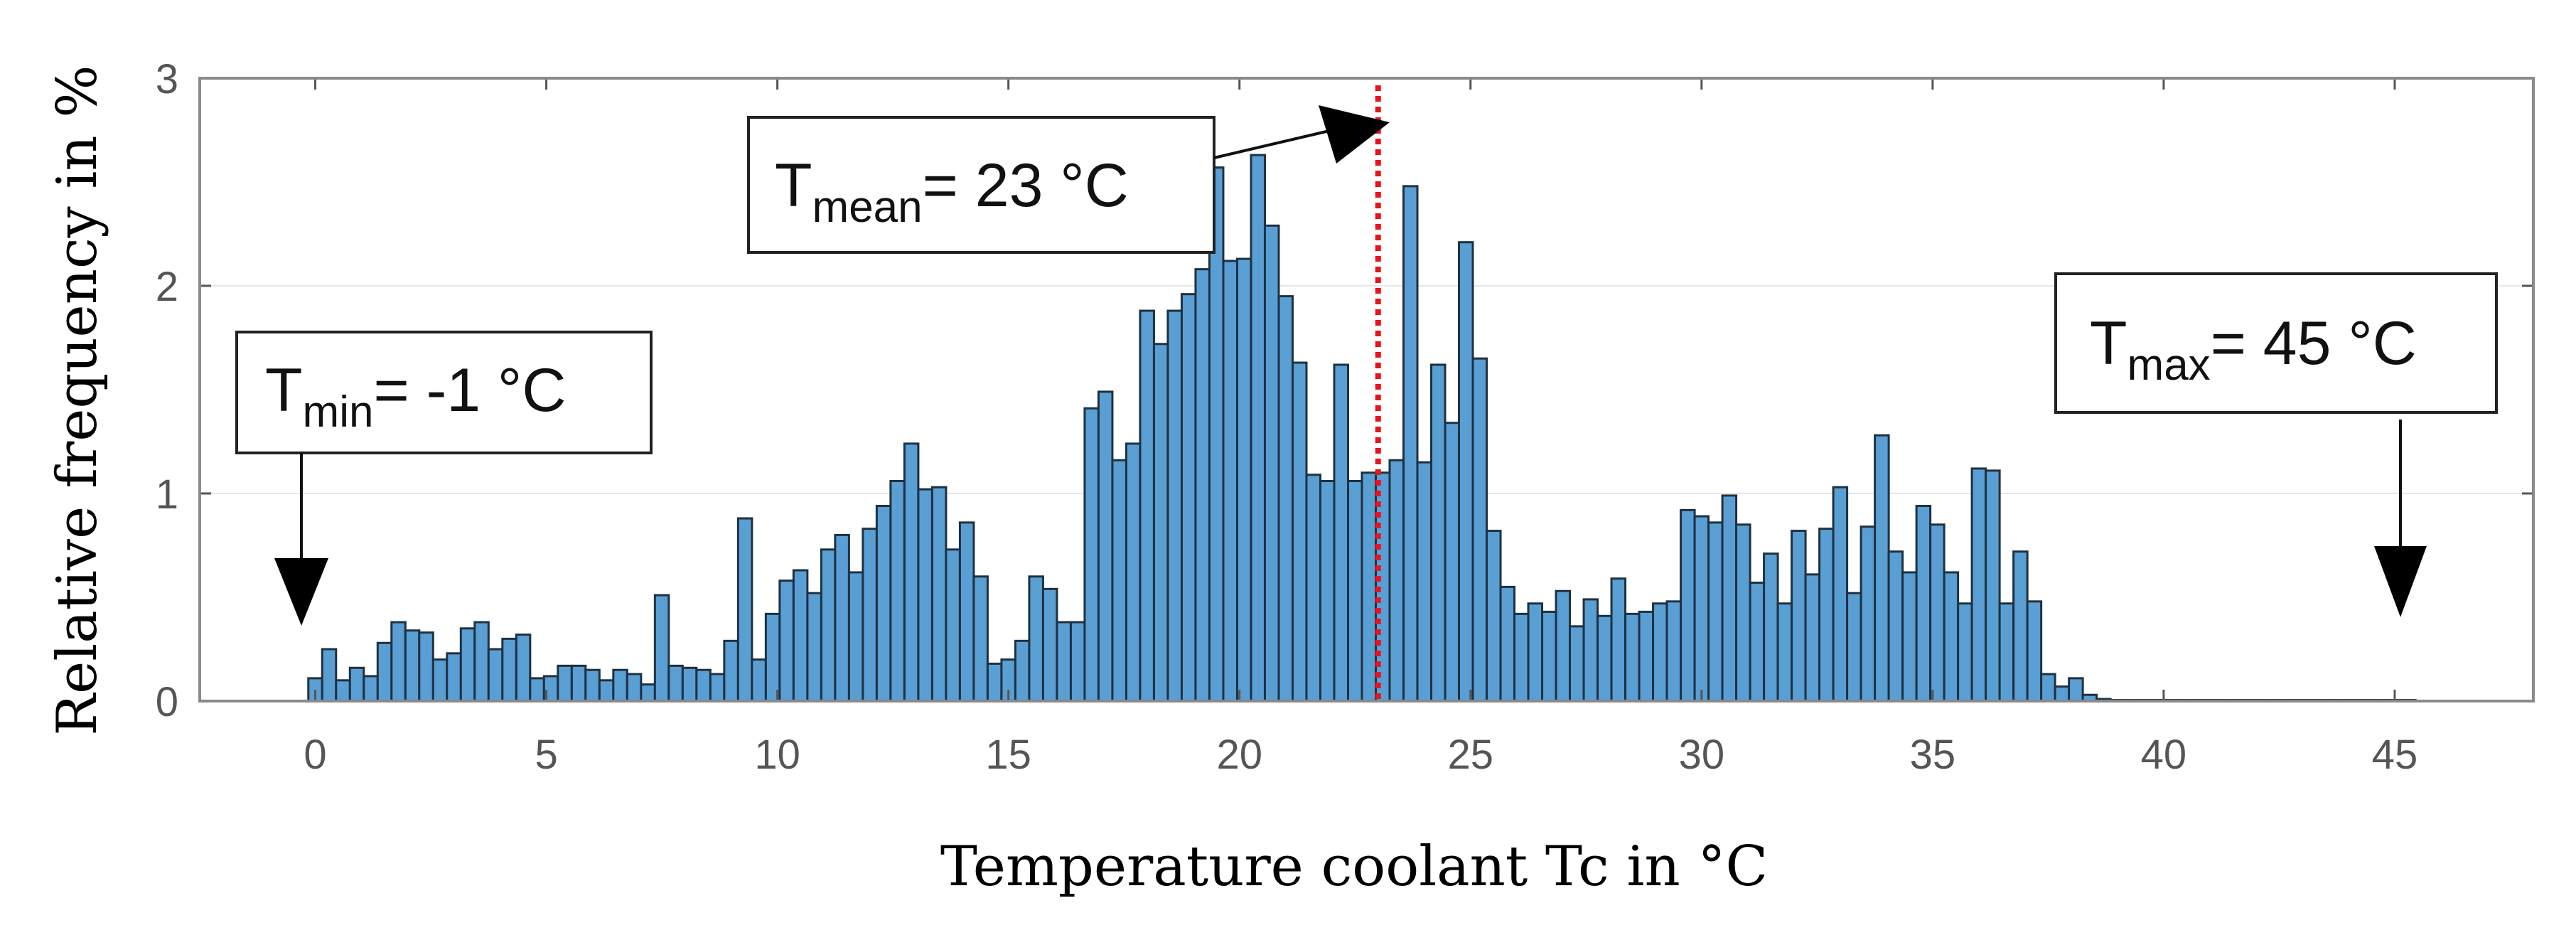 The width and height of the screenshot is (2576, 935). What do you see at coordinates (167, 494) in the screenshot?
I see `y-tick-label-1: 1` at bounding box center [167, 494].